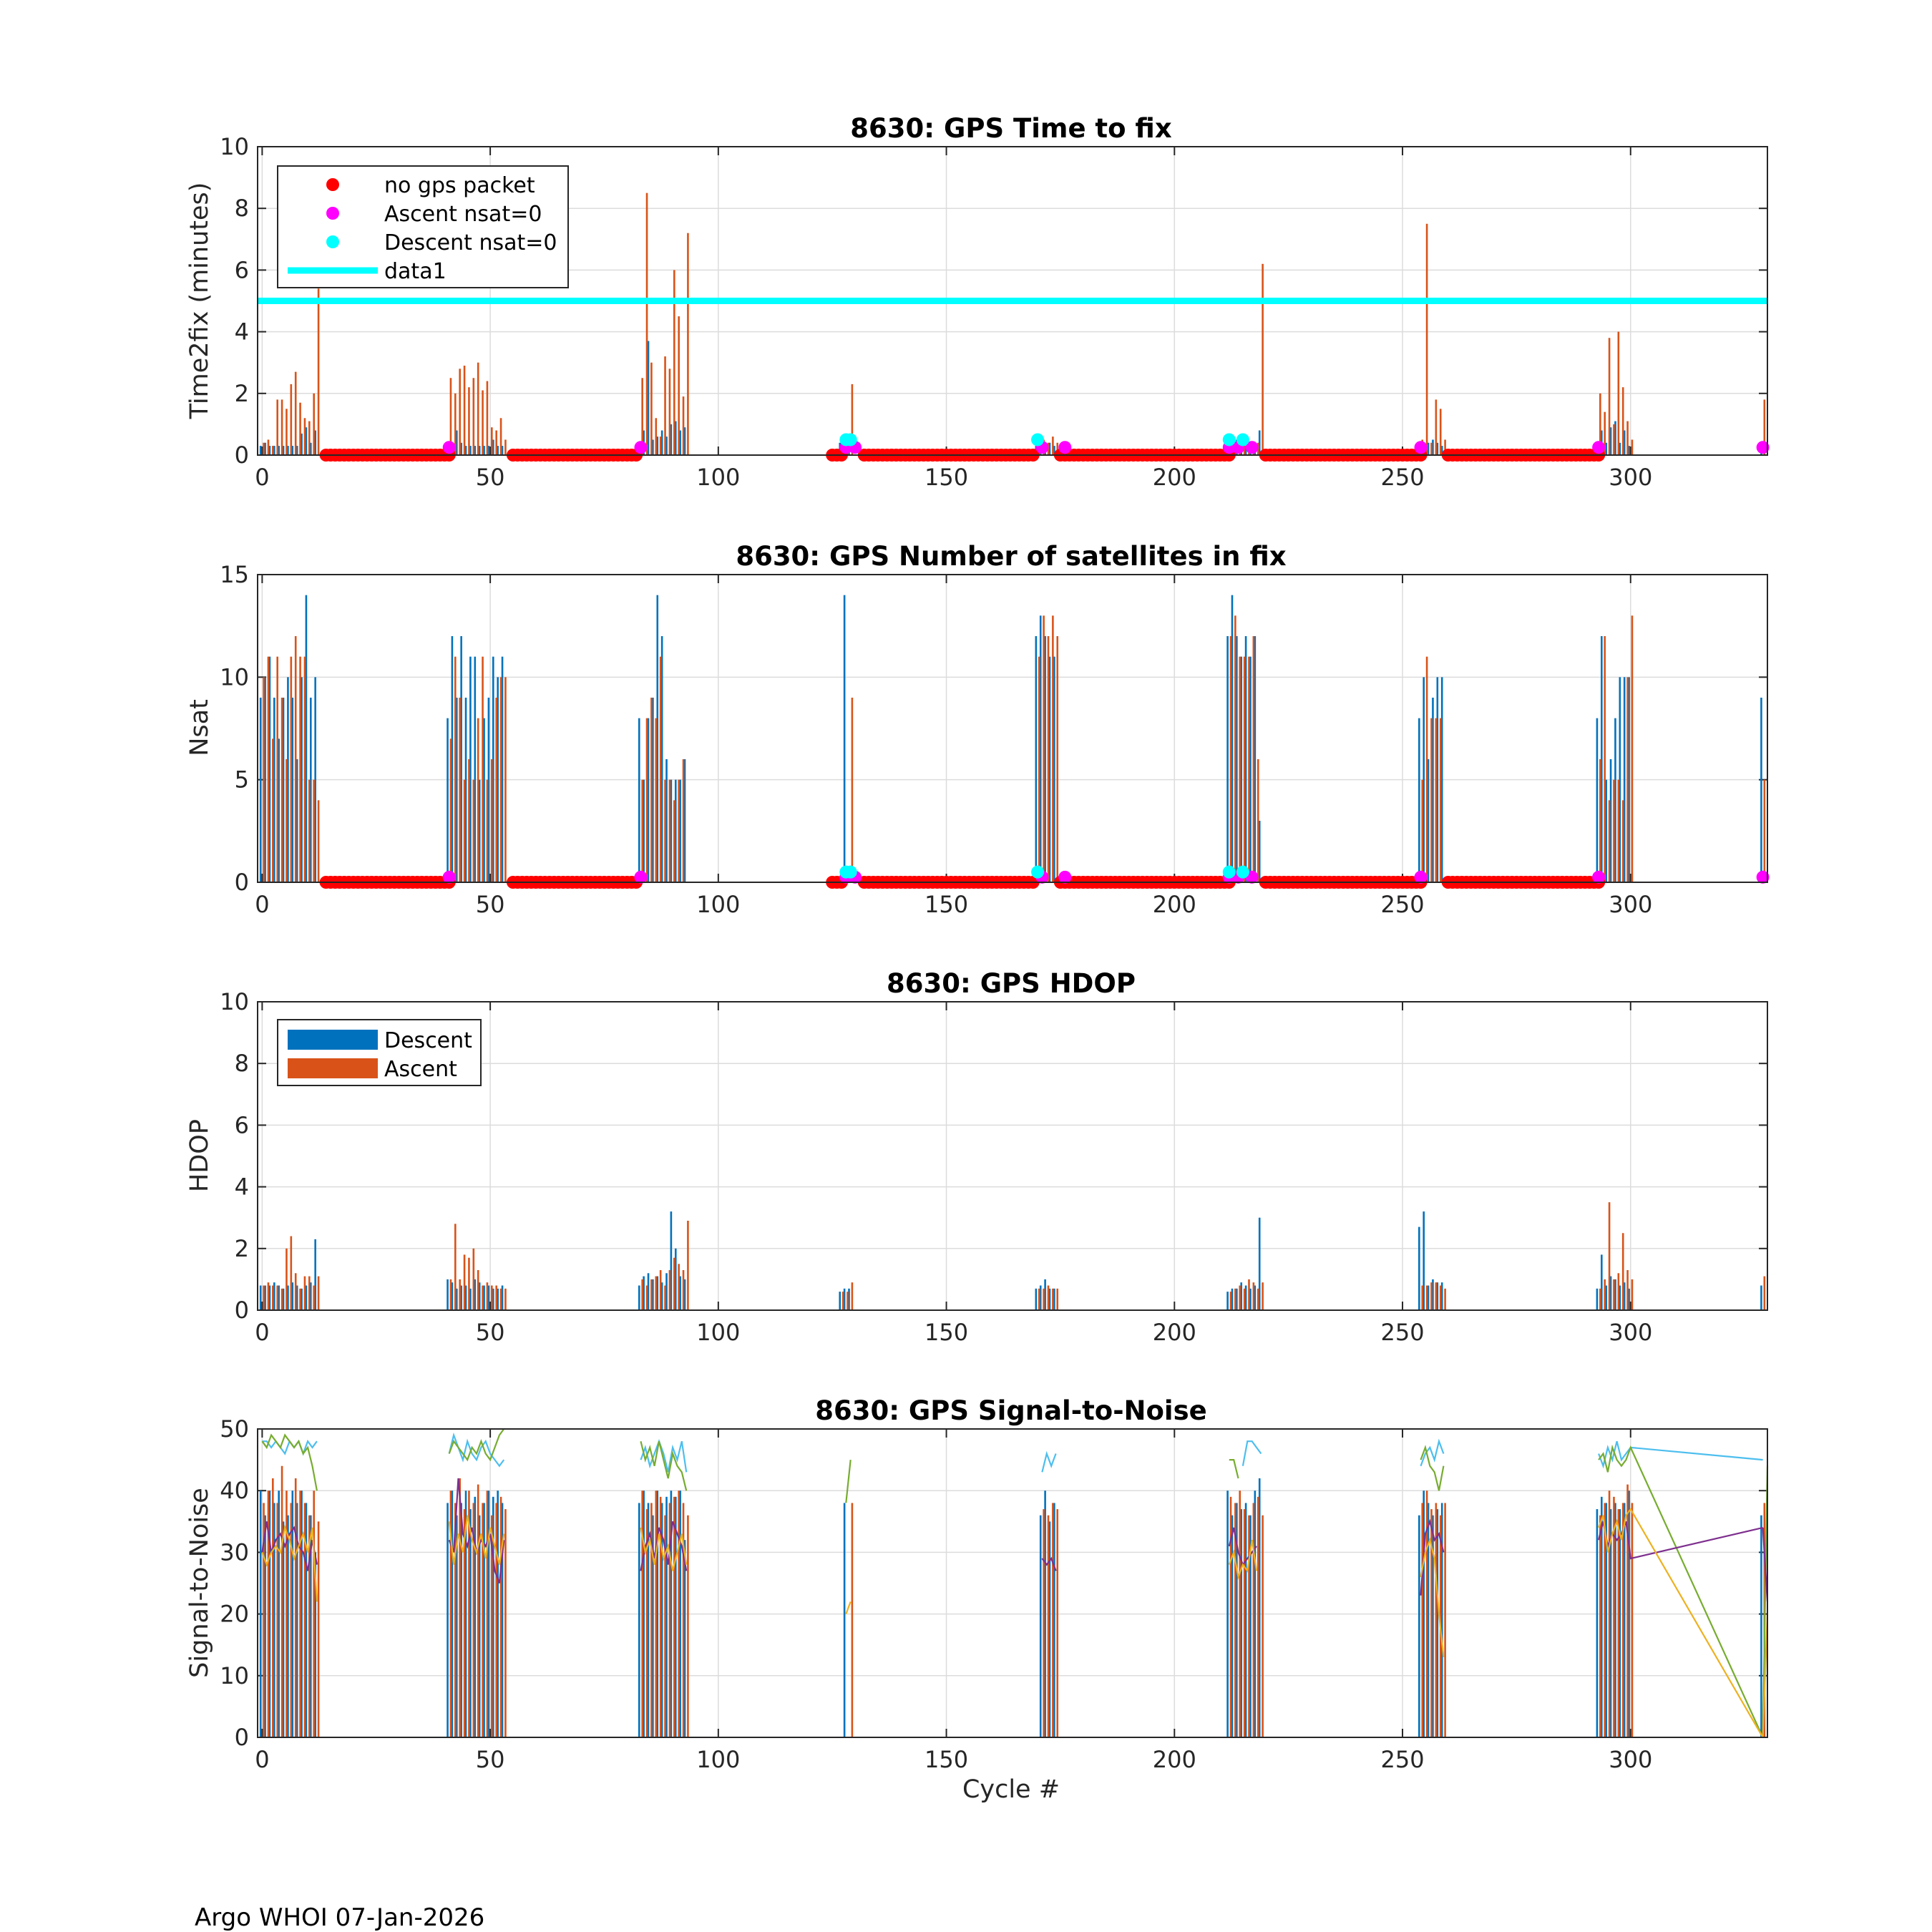  Describe the element at coordinates (242, 208) in the screenshot. I see `ttf-ytick-label: 8` at that location.